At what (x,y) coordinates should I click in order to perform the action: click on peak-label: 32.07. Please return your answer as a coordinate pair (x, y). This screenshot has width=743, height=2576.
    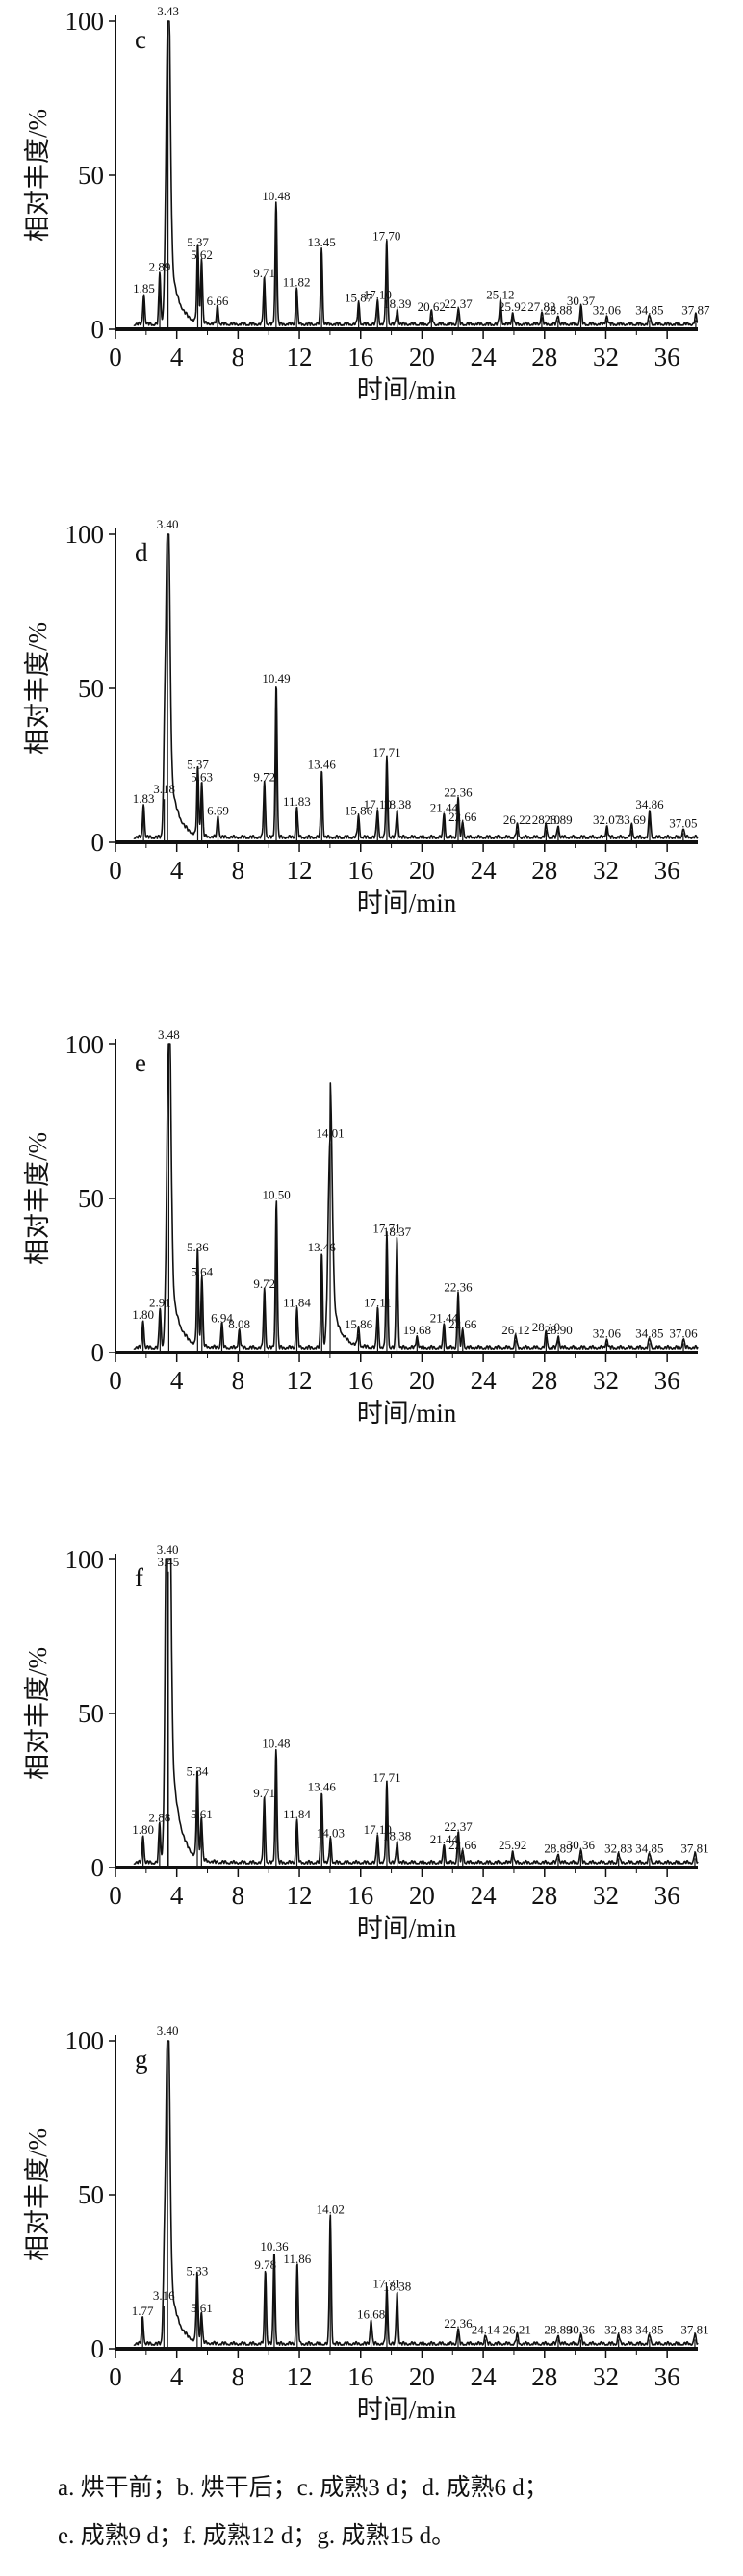
    Looking at the image, I should click on (607, 820).